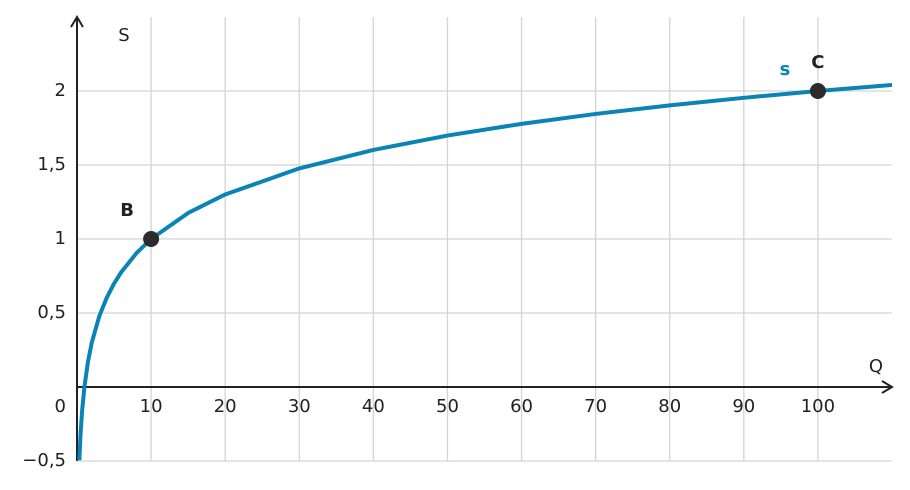  Describe the element at coordinates (669, 406) in the screenshot. I see `x-tick-label: 80` at that location.